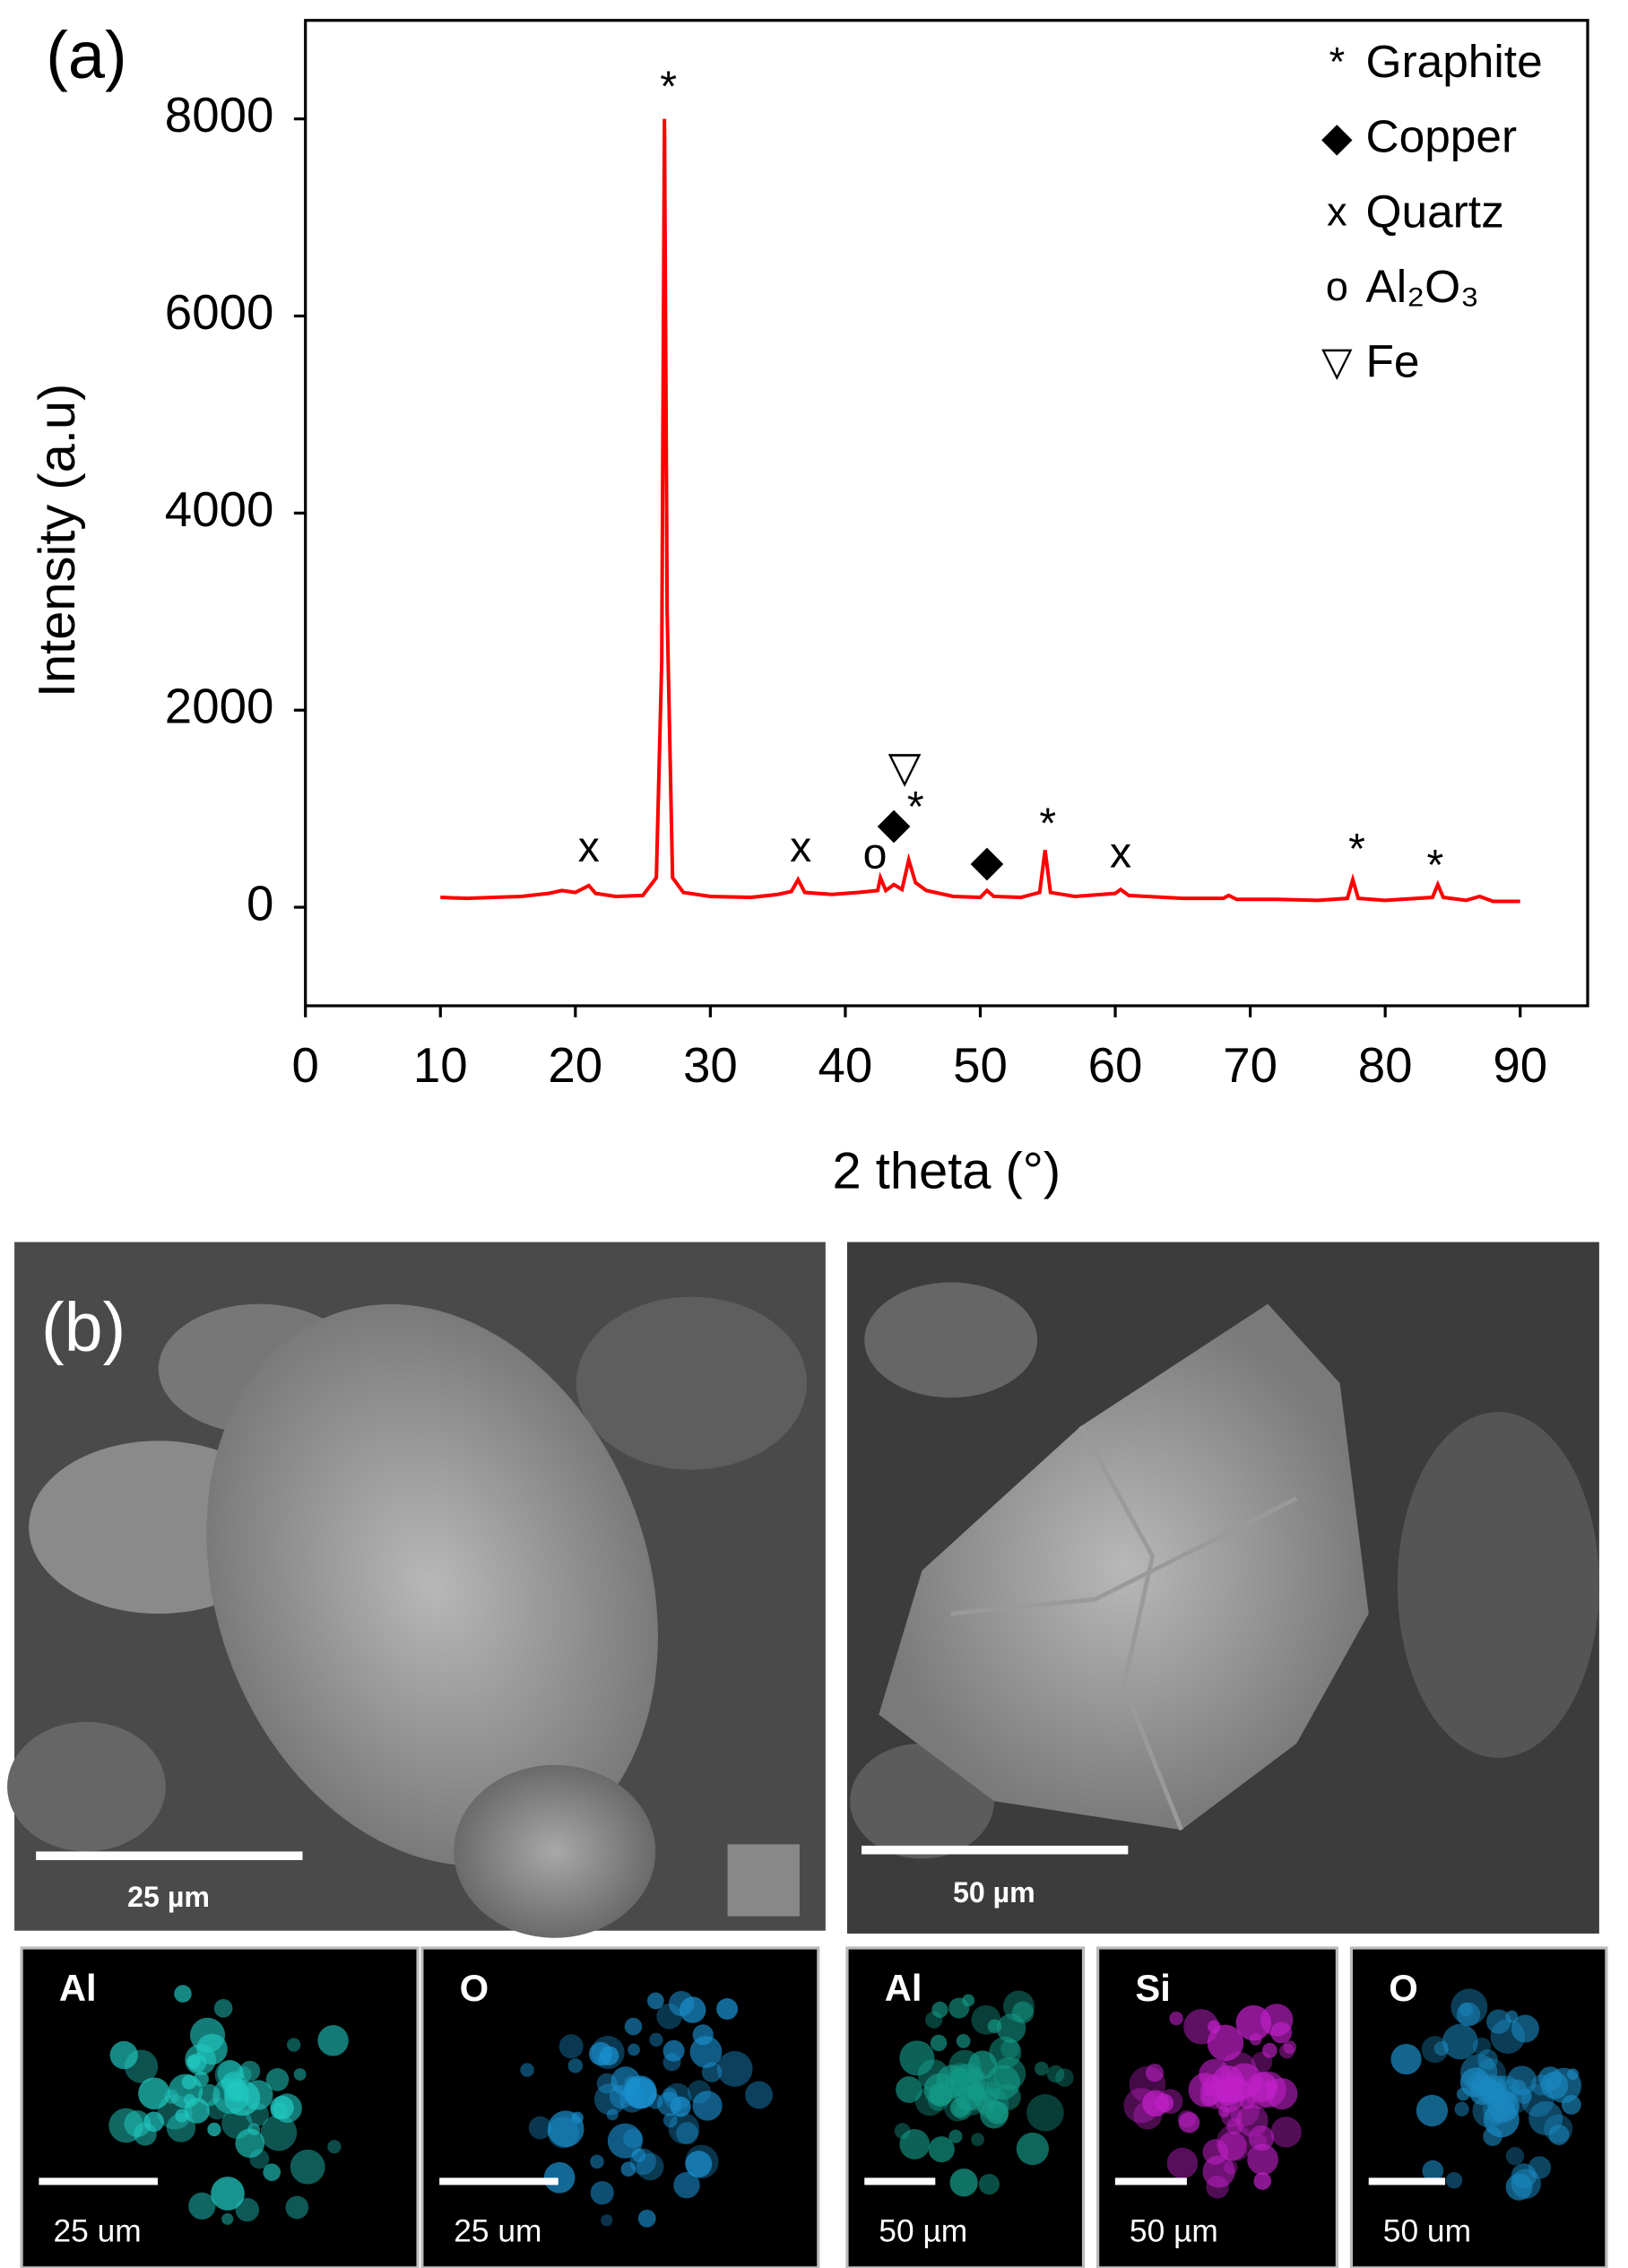 The image size is (1628, 2268). I want to click on y-tick-label: 0, so click(260, 903).